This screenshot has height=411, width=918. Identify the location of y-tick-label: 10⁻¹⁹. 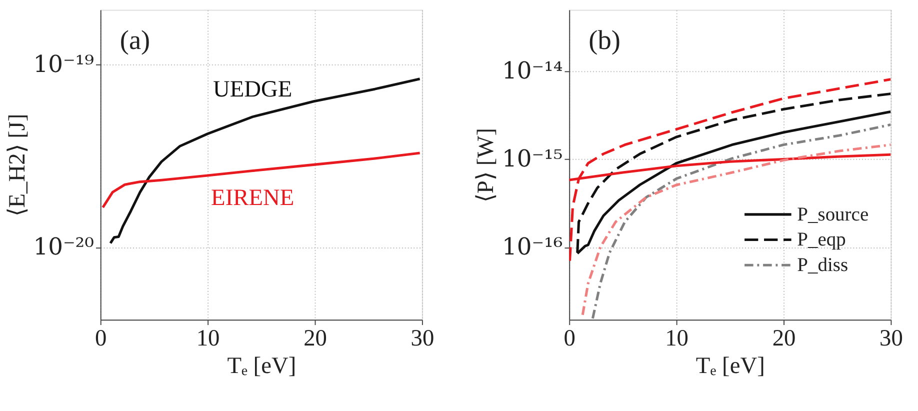
(63, 64).